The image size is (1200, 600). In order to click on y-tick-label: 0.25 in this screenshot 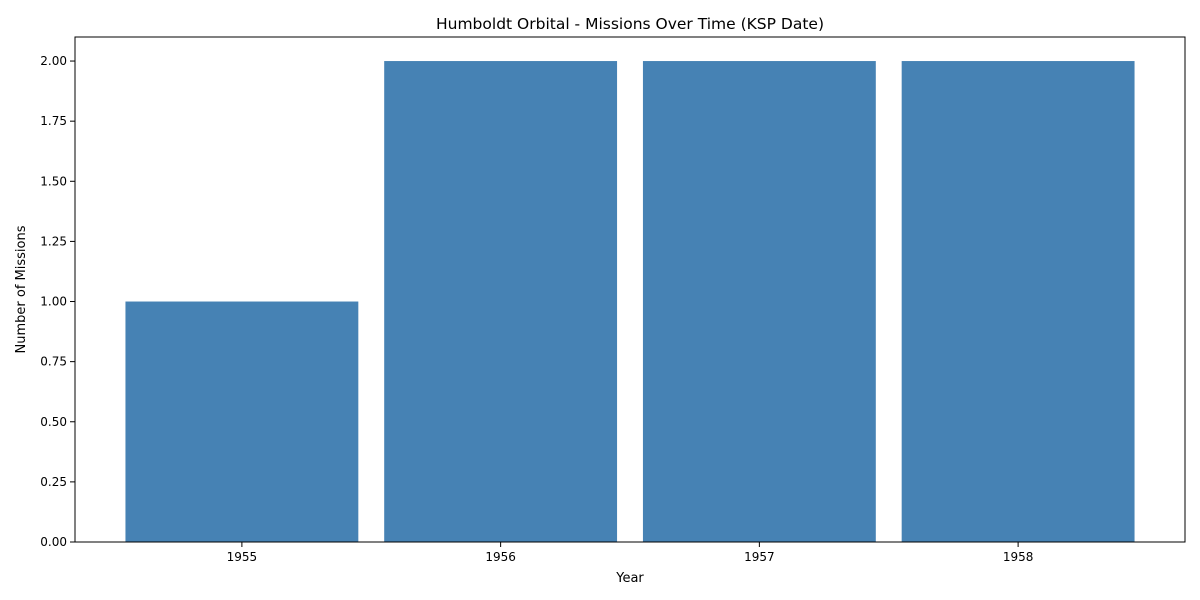, I will do `click(53, 482)`.